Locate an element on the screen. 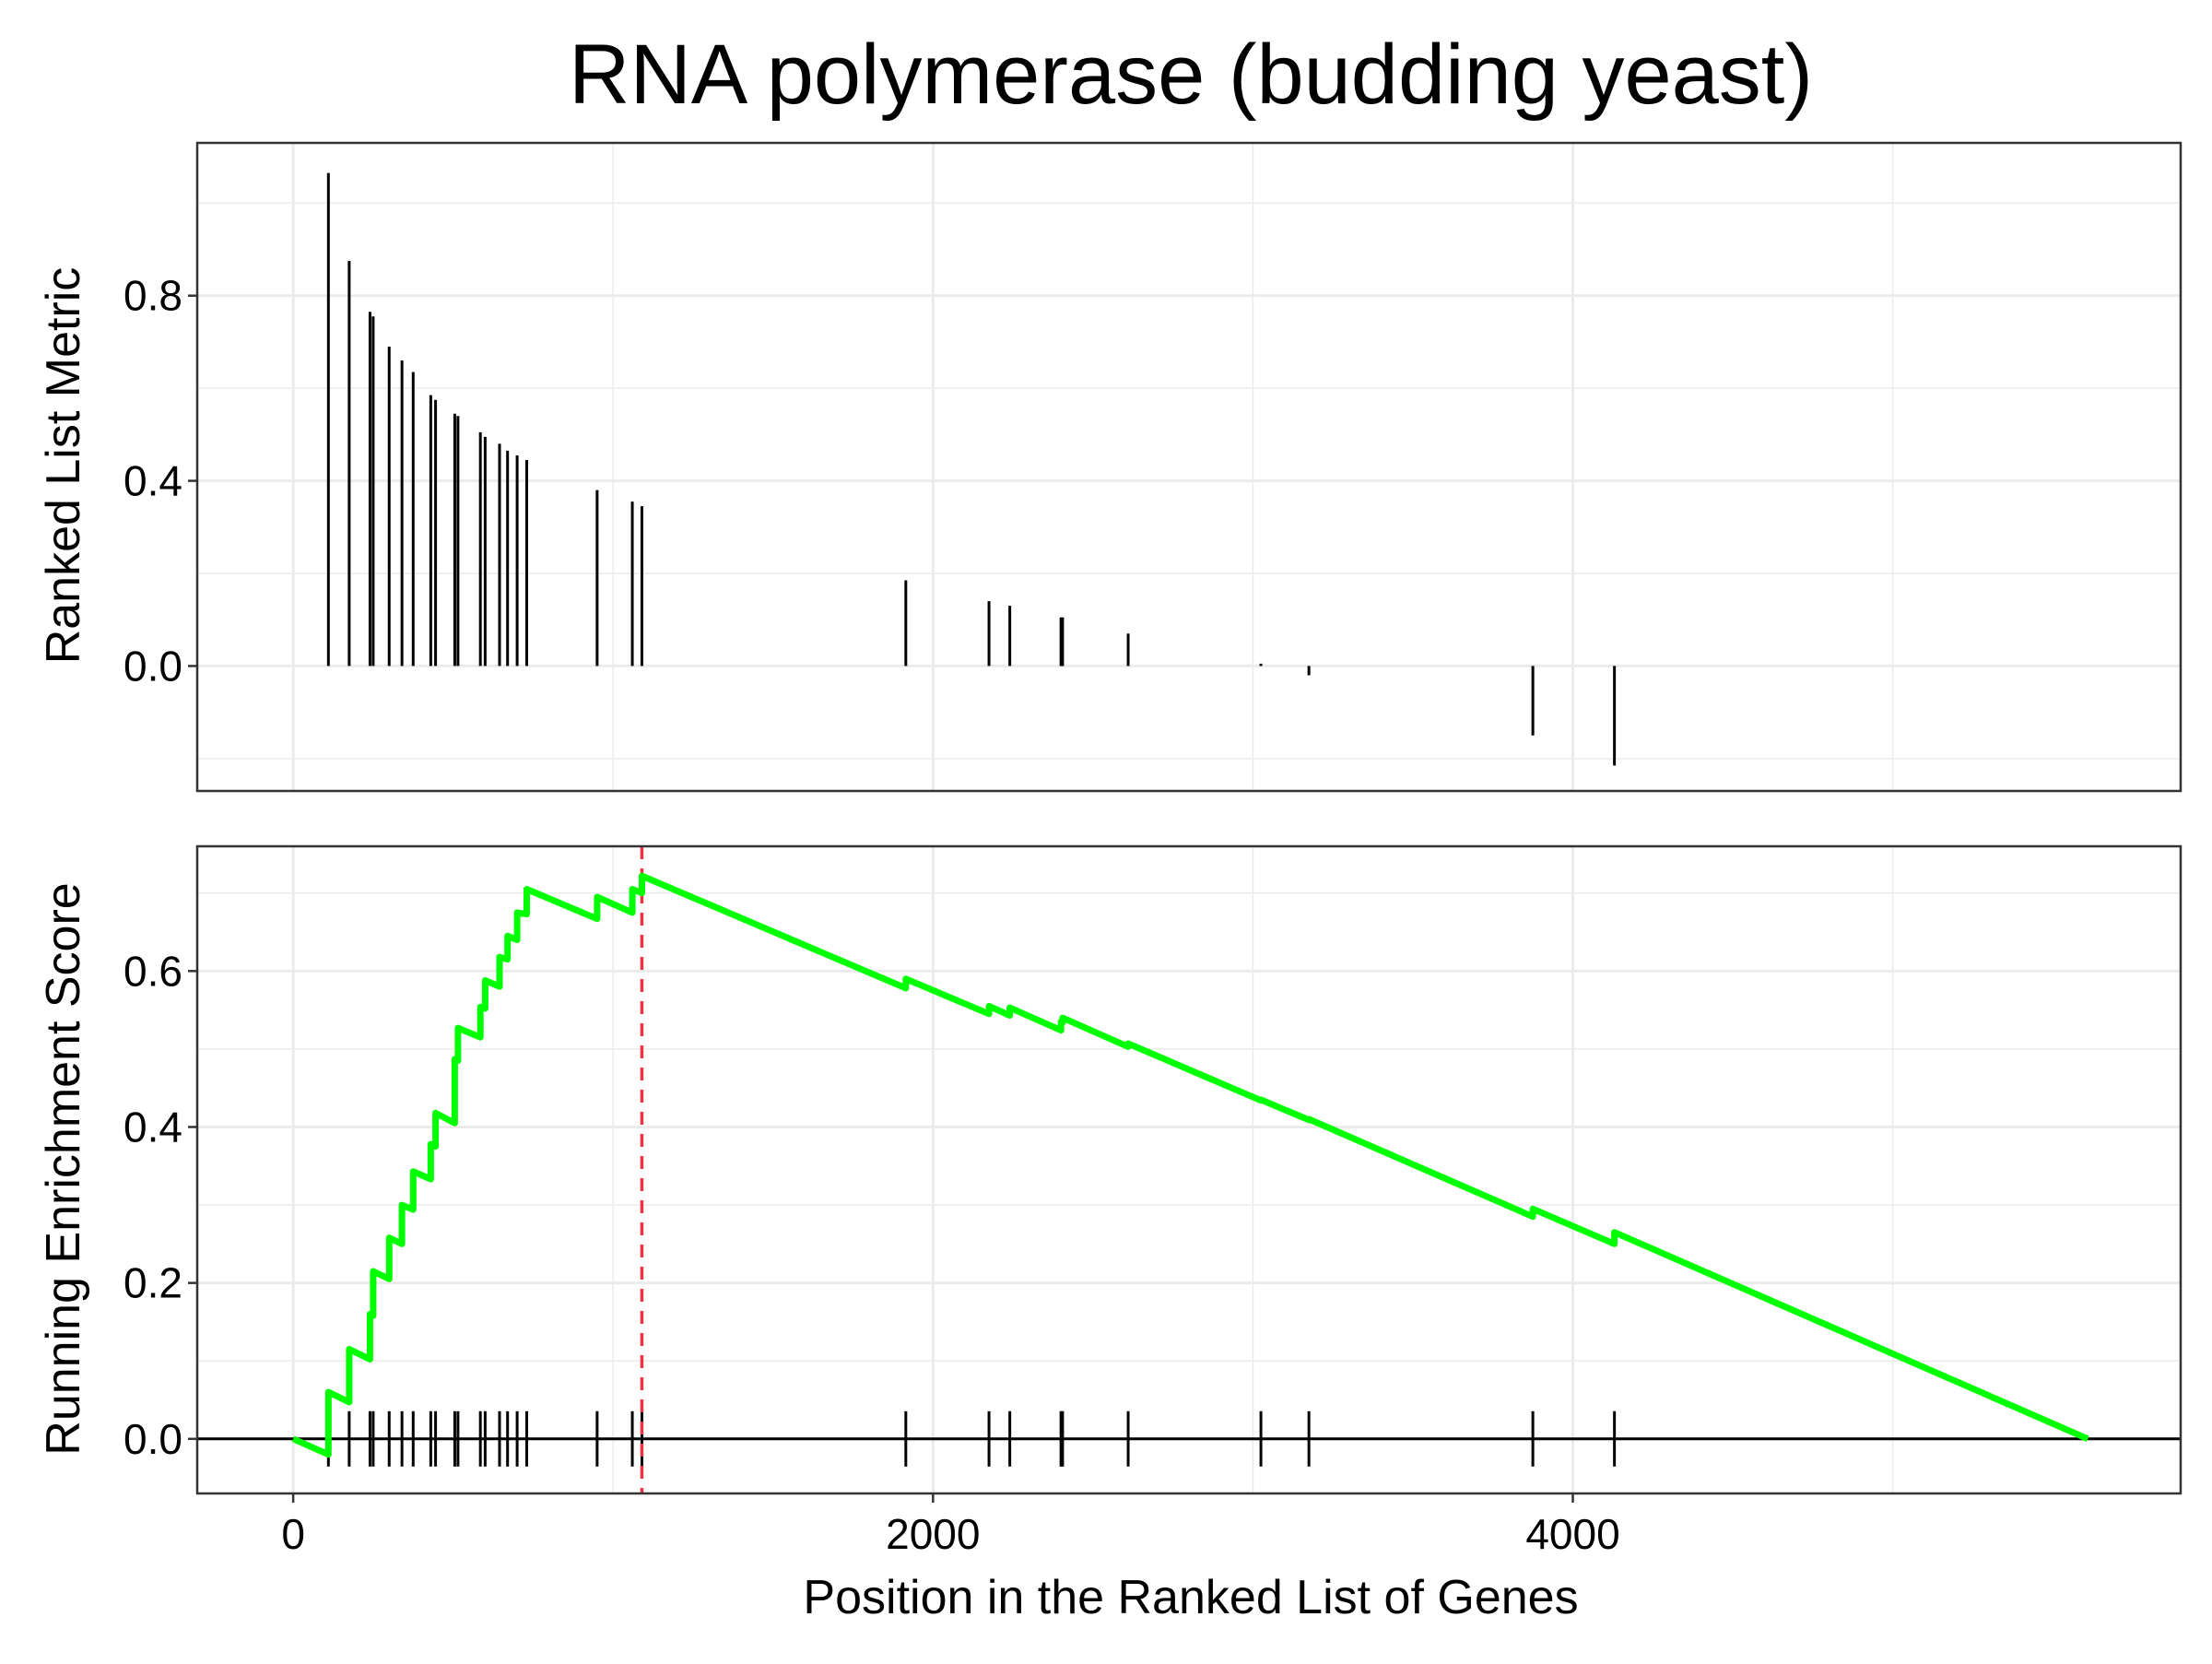 This screenshot has width=2212, height=1664. chart-title: RNA polymerase (budding yeast) is located at coordinates (1191, 75).